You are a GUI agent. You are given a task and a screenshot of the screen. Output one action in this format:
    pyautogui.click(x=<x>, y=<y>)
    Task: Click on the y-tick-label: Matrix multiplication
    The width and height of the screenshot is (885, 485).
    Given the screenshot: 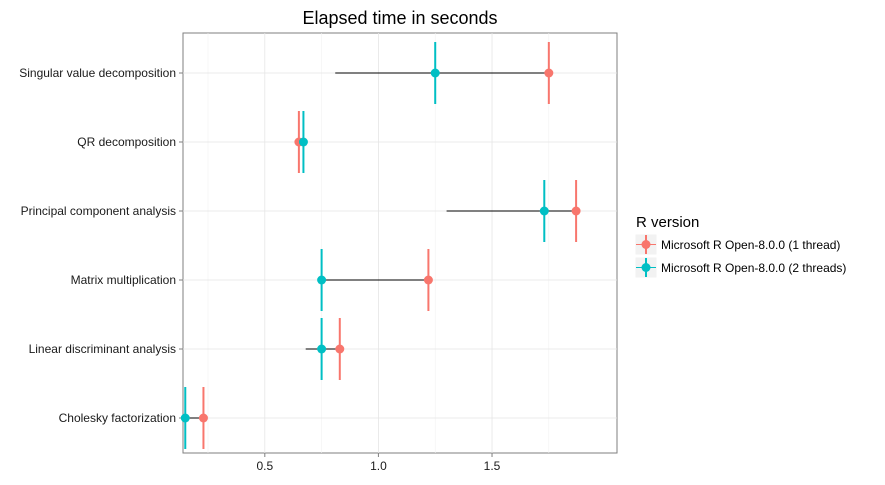 What is the action you would take?
    pyautogui.click(x=123, y=280)
    